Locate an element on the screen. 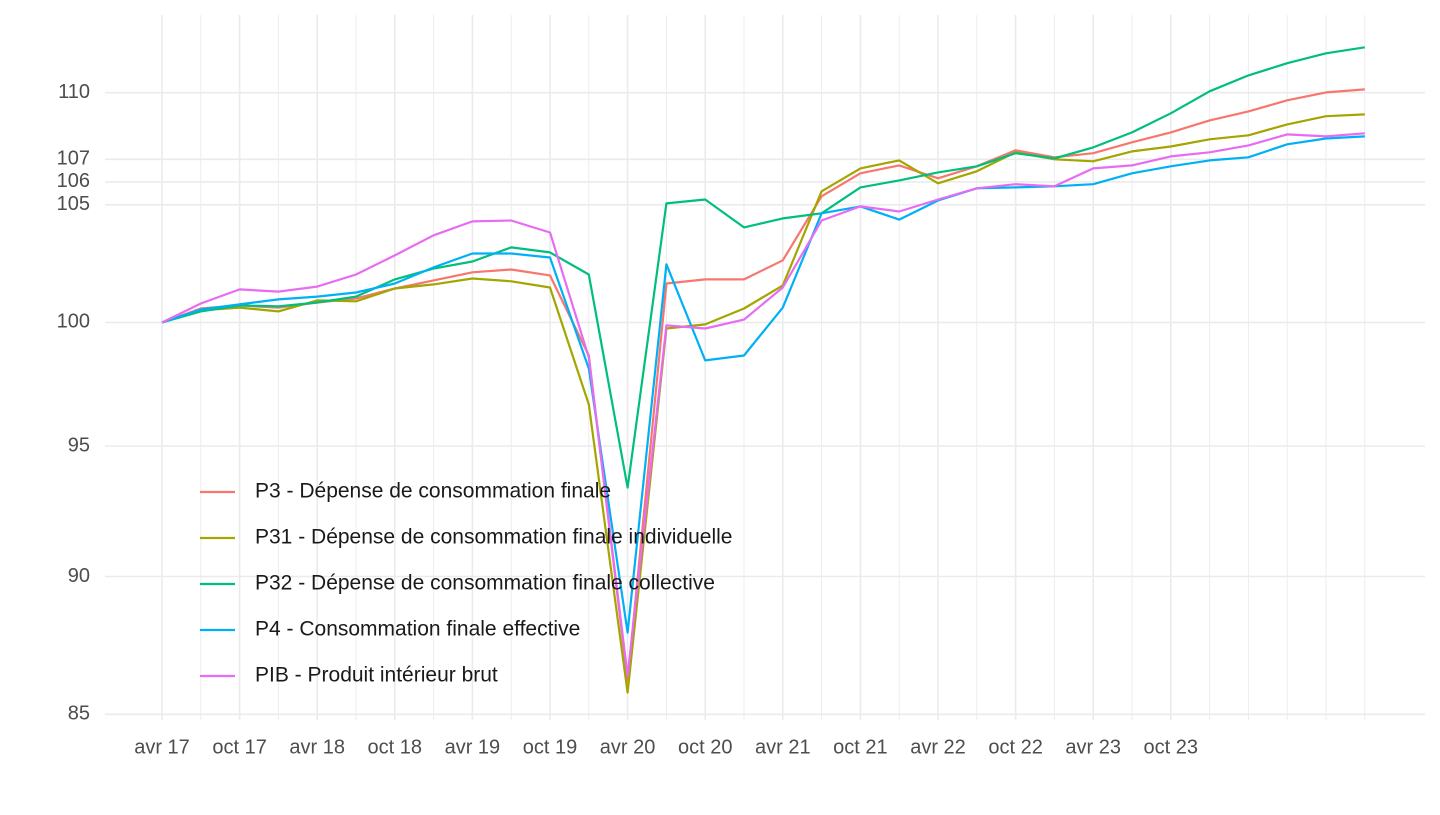  legend-label: P4 - Consommation finale effective is located at coordinates (417, 629).